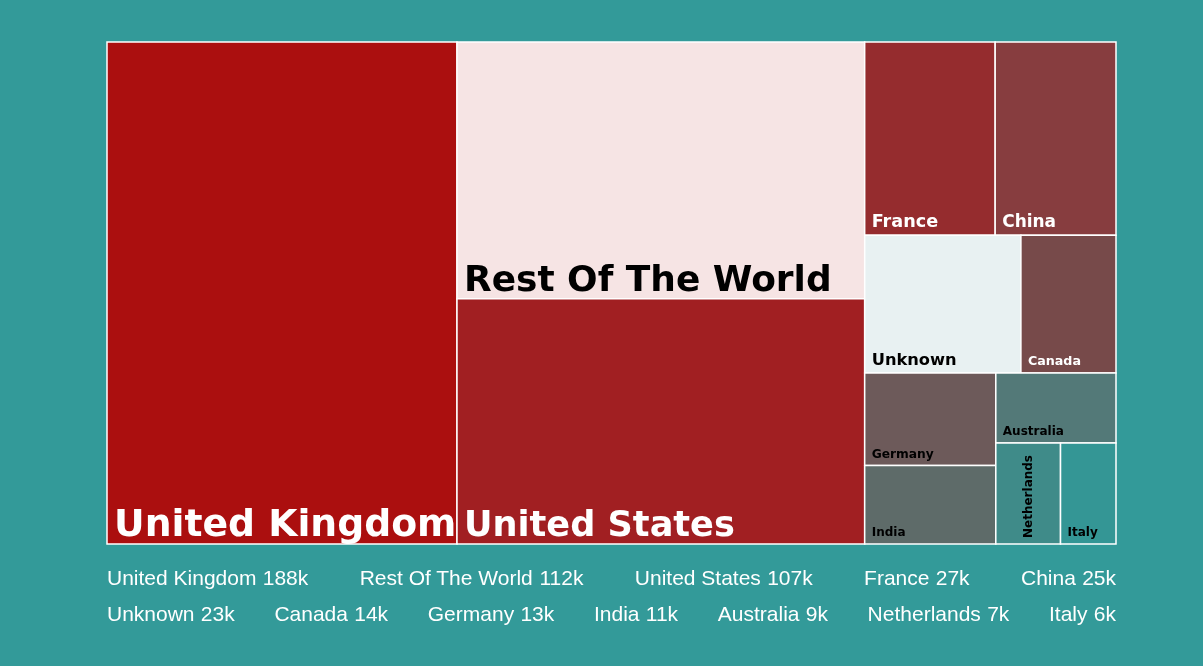 This screenshot has height=666, width=1203. What do you see at coordinates (285, 577) in the screenshot?
I see `data-label: 188k` at bounding box center [285, 577].